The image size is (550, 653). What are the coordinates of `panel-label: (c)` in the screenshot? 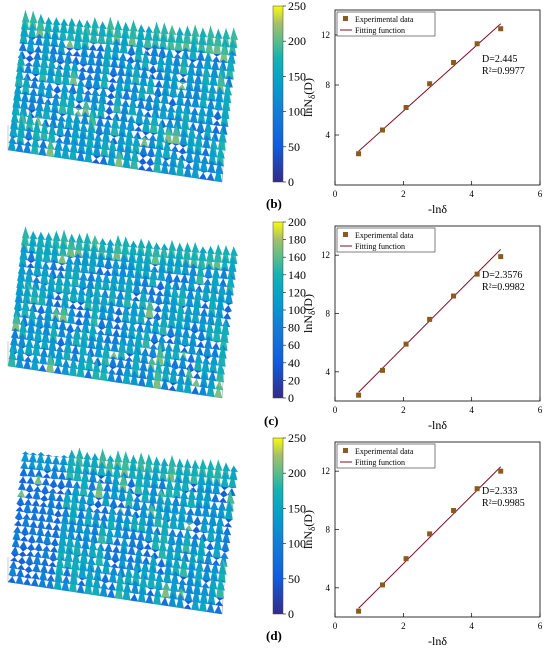 It's located at (271, 420).